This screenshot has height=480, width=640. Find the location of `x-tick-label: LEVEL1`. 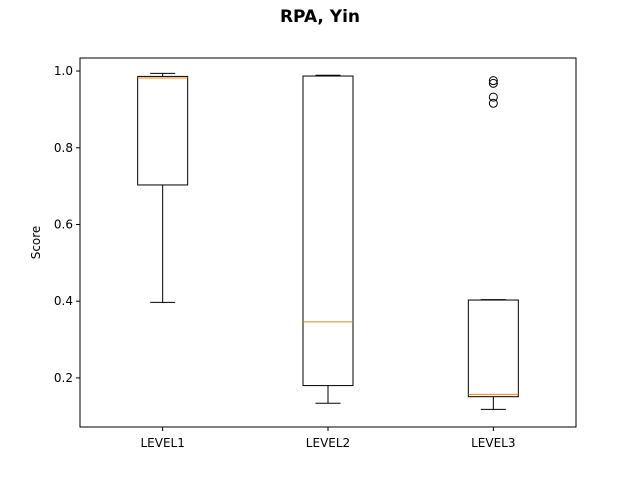

x-tick-label: LEVEL1 is located at coordinates (162, 443).